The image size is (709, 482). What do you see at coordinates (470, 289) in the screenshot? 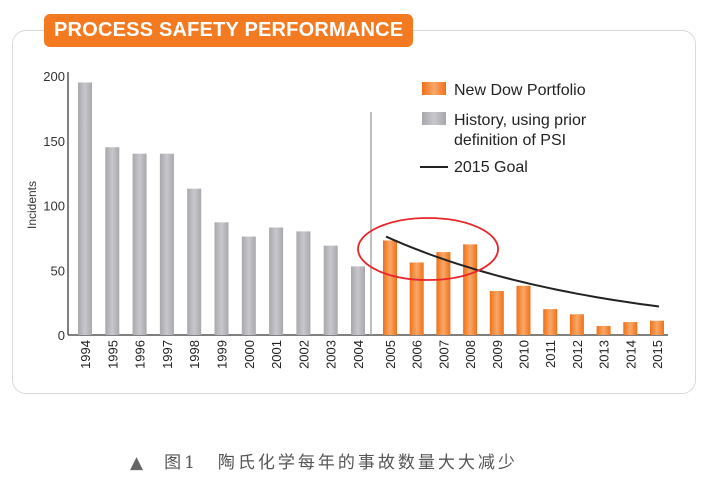
I see `bar-portfolio-2008` at bounding box center [470, 289].